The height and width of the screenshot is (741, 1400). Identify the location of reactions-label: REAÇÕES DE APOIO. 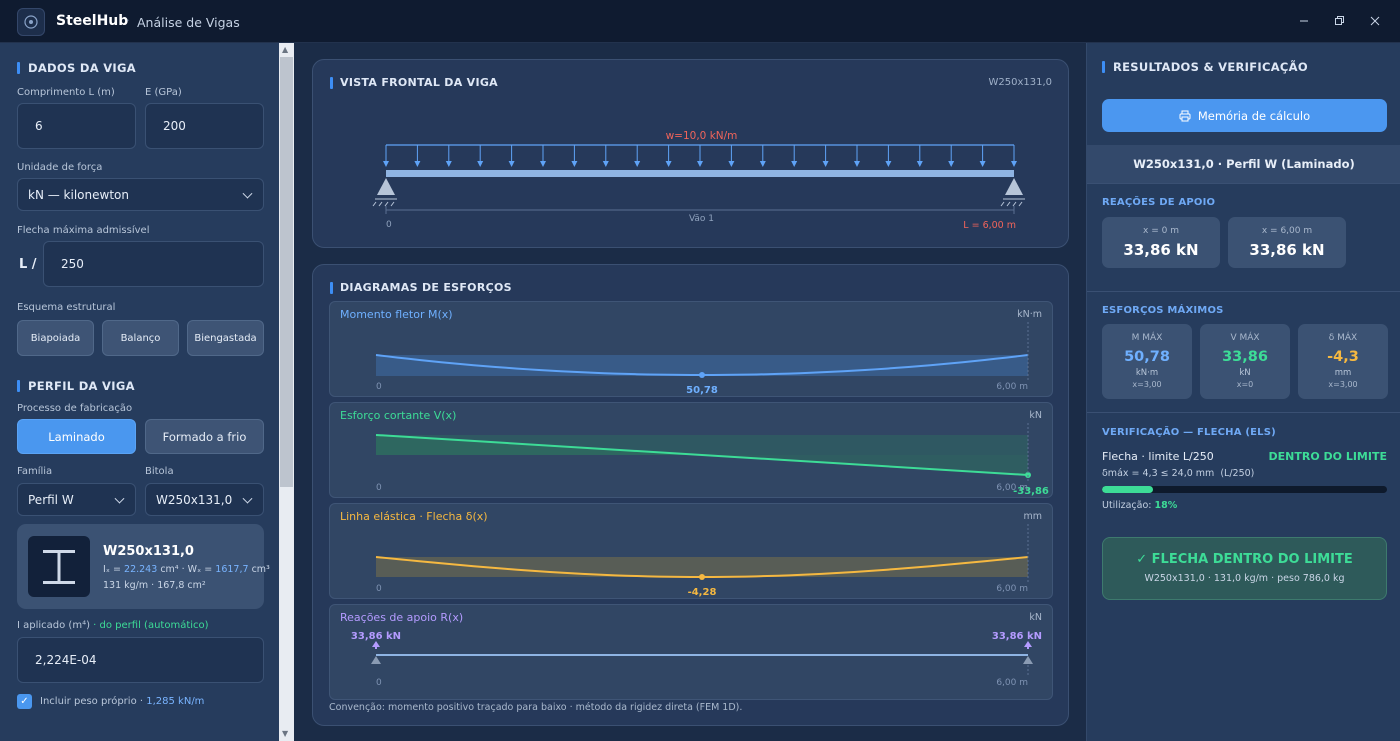
(1159, 202).